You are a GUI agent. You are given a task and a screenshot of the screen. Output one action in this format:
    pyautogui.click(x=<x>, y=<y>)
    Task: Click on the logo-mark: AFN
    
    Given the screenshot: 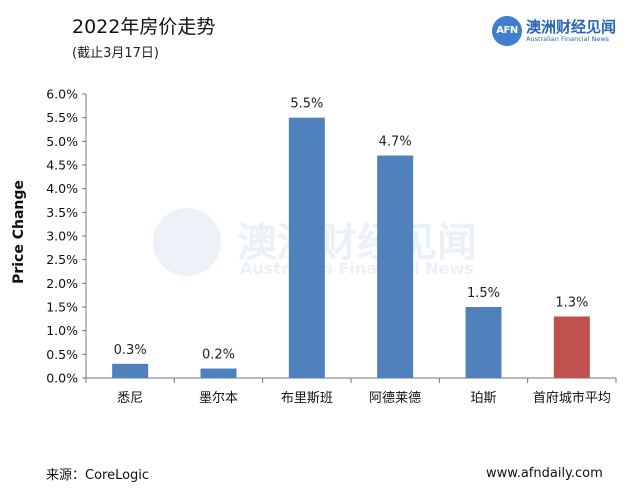 What is the action you would take?
    pyautogui.click(x=507, y=31)
    